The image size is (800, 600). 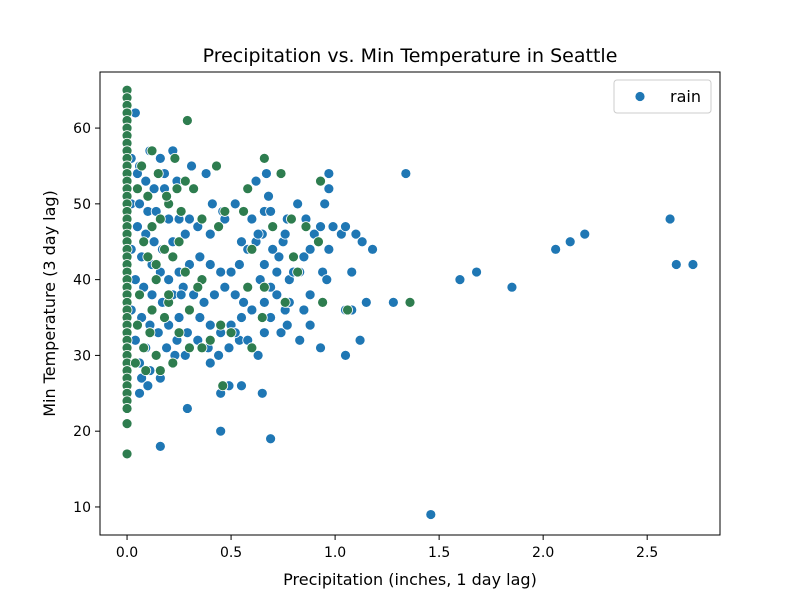 What do you see at coordinates (82, 205) in the screenshot?
I see `y-tick-label: 50` at bounding box center [82, 205].